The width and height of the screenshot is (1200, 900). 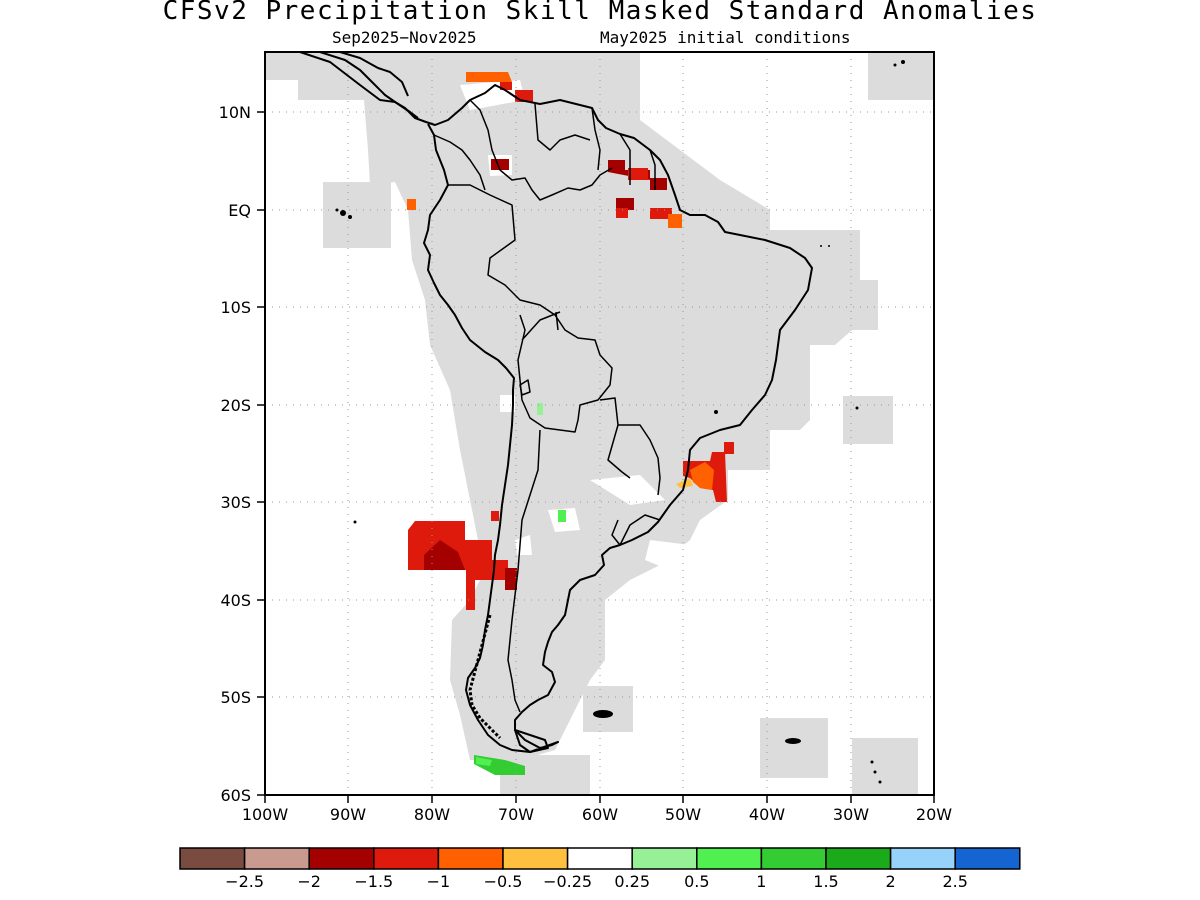 I want to click on tierra-del-fuego, so click(x=531, y=741).